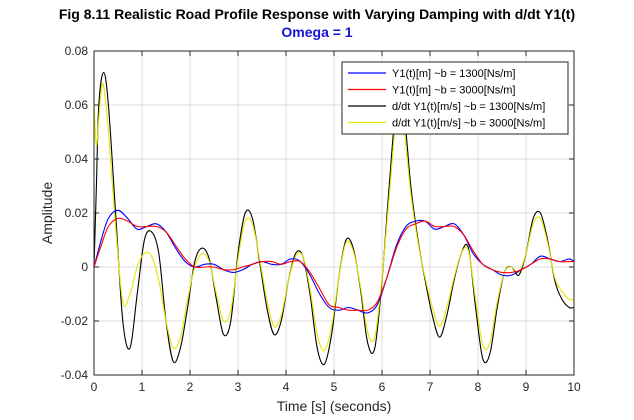 The height and width of the screenshot is (420, 634). Describe the element at coordinates (317, 32) in the screenshot. I see `chart-subtitle: Omega = 1` at that location.